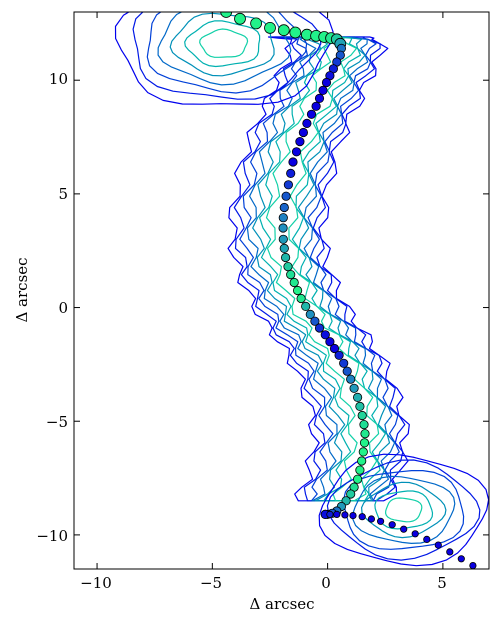 This screenshot has height=633, width=500. Describe the element at coordinates (63, 308) in the screenshot. I see `y-tick-label: 0` at that location.